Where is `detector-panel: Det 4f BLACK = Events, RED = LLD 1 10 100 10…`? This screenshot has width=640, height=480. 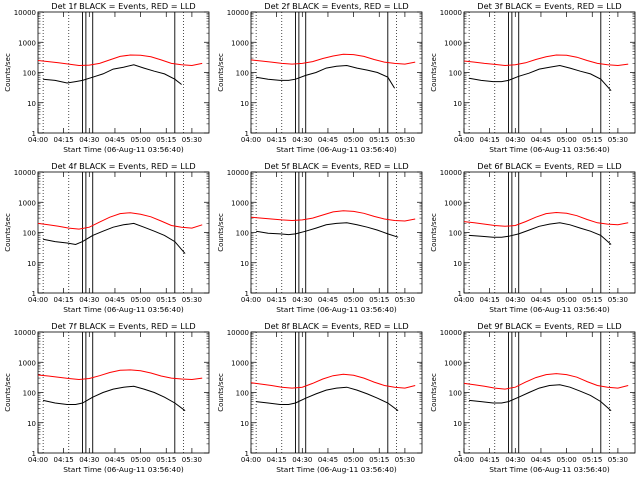 detector-panel: Det 4f BLACK = Events, RED = LLD 1 10 100 10… is located at coordinates (107, 237).